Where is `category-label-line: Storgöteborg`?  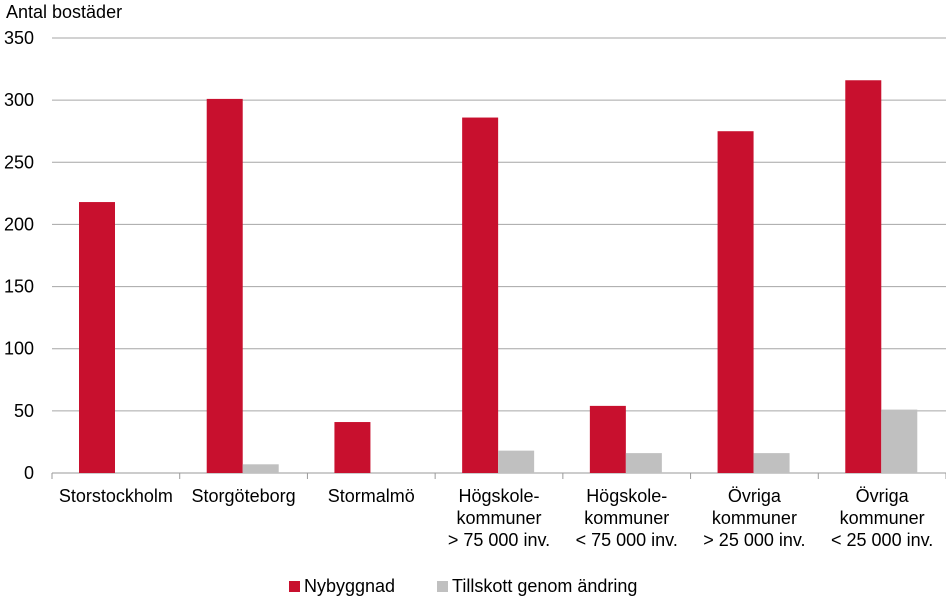 category-label-line: Storgöteborg is located at coordinates (244, 496).